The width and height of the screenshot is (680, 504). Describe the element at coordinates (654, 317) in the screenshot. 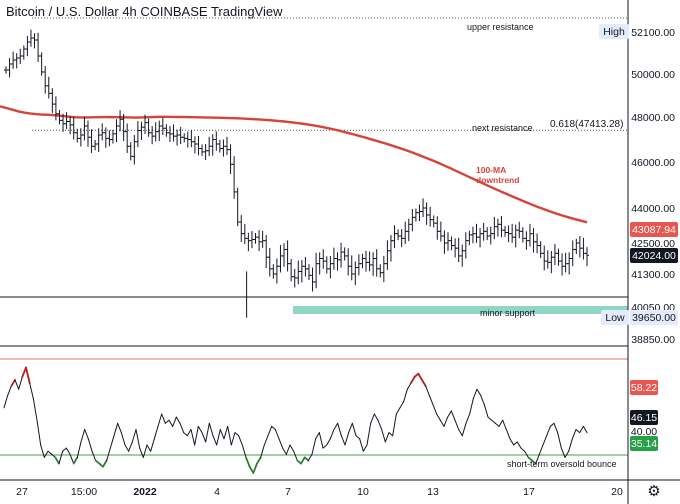

I see `low-value-tag-bg` at that location.